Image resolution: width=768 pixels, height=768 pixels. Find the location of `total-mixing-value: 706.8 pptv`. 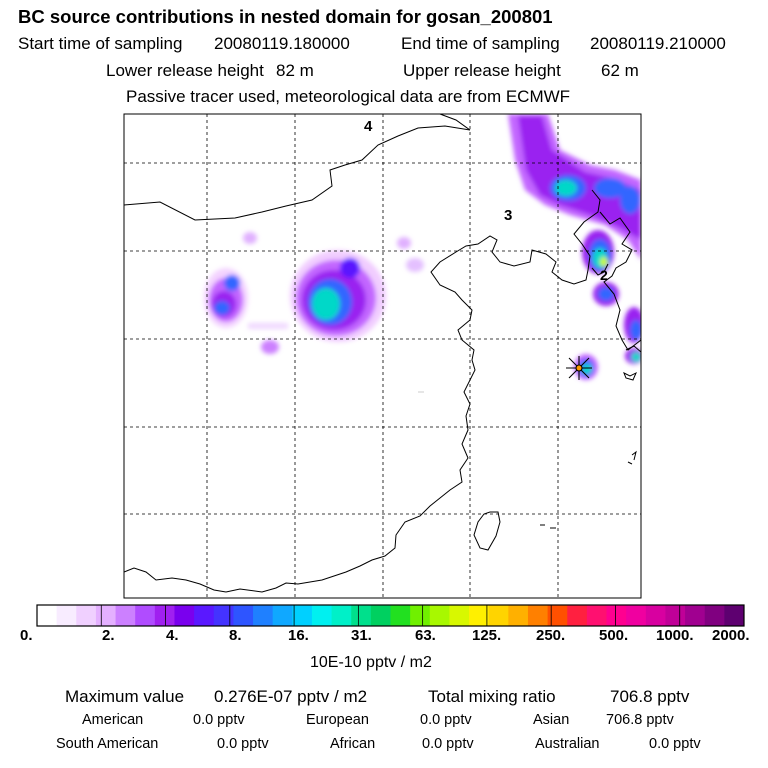

total-mixing-value: 706.8 pptv is located at coordinates (650, 696).